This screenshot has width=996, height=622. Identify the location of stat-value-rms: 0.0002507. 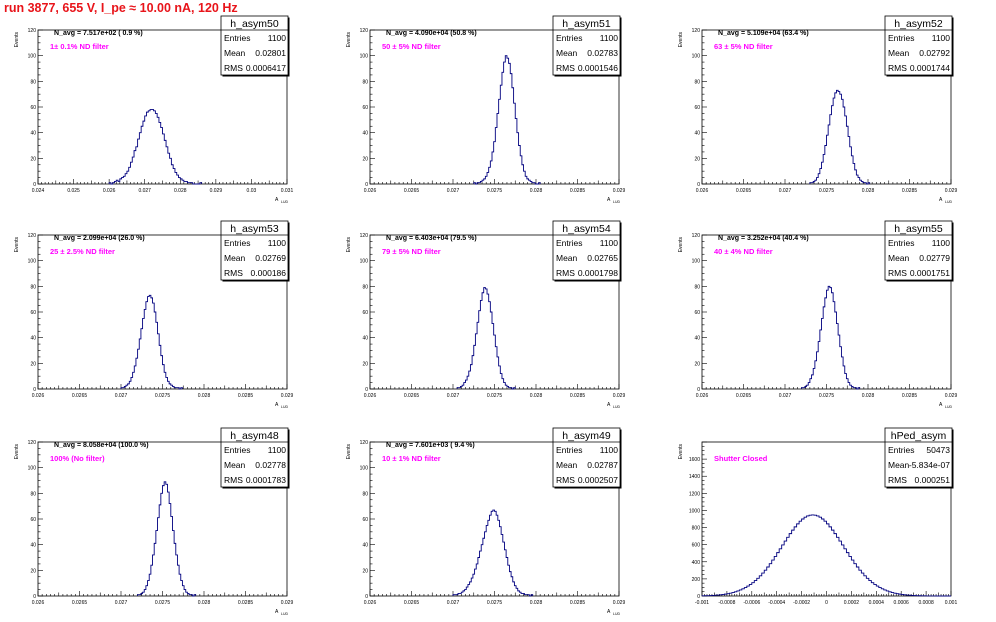
(598, 480).